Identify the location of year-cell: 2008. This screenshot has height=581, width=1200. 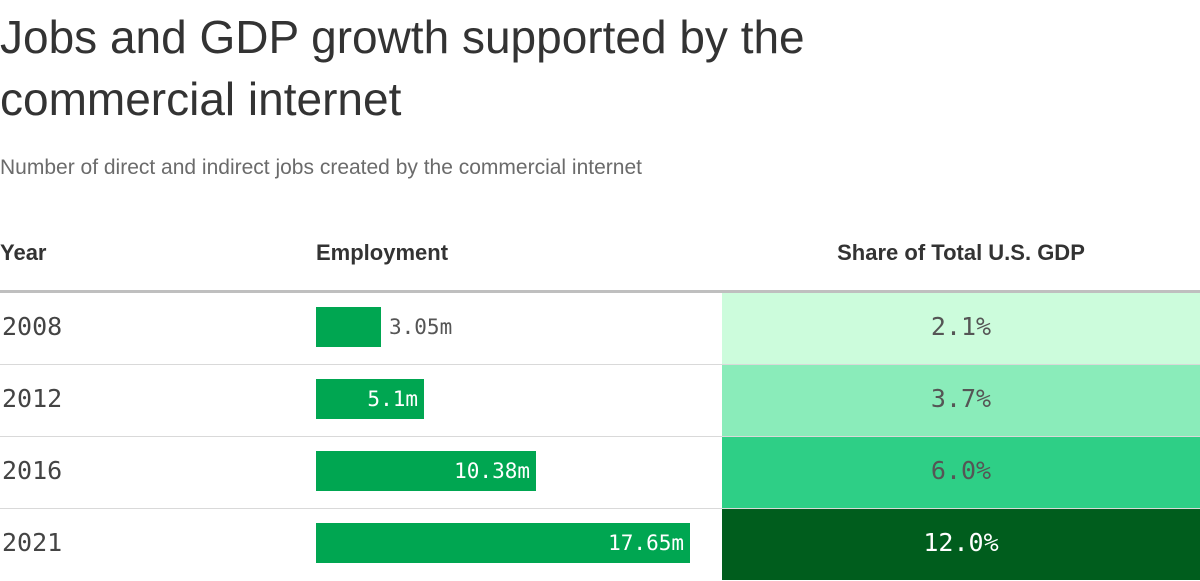
(32, 326).